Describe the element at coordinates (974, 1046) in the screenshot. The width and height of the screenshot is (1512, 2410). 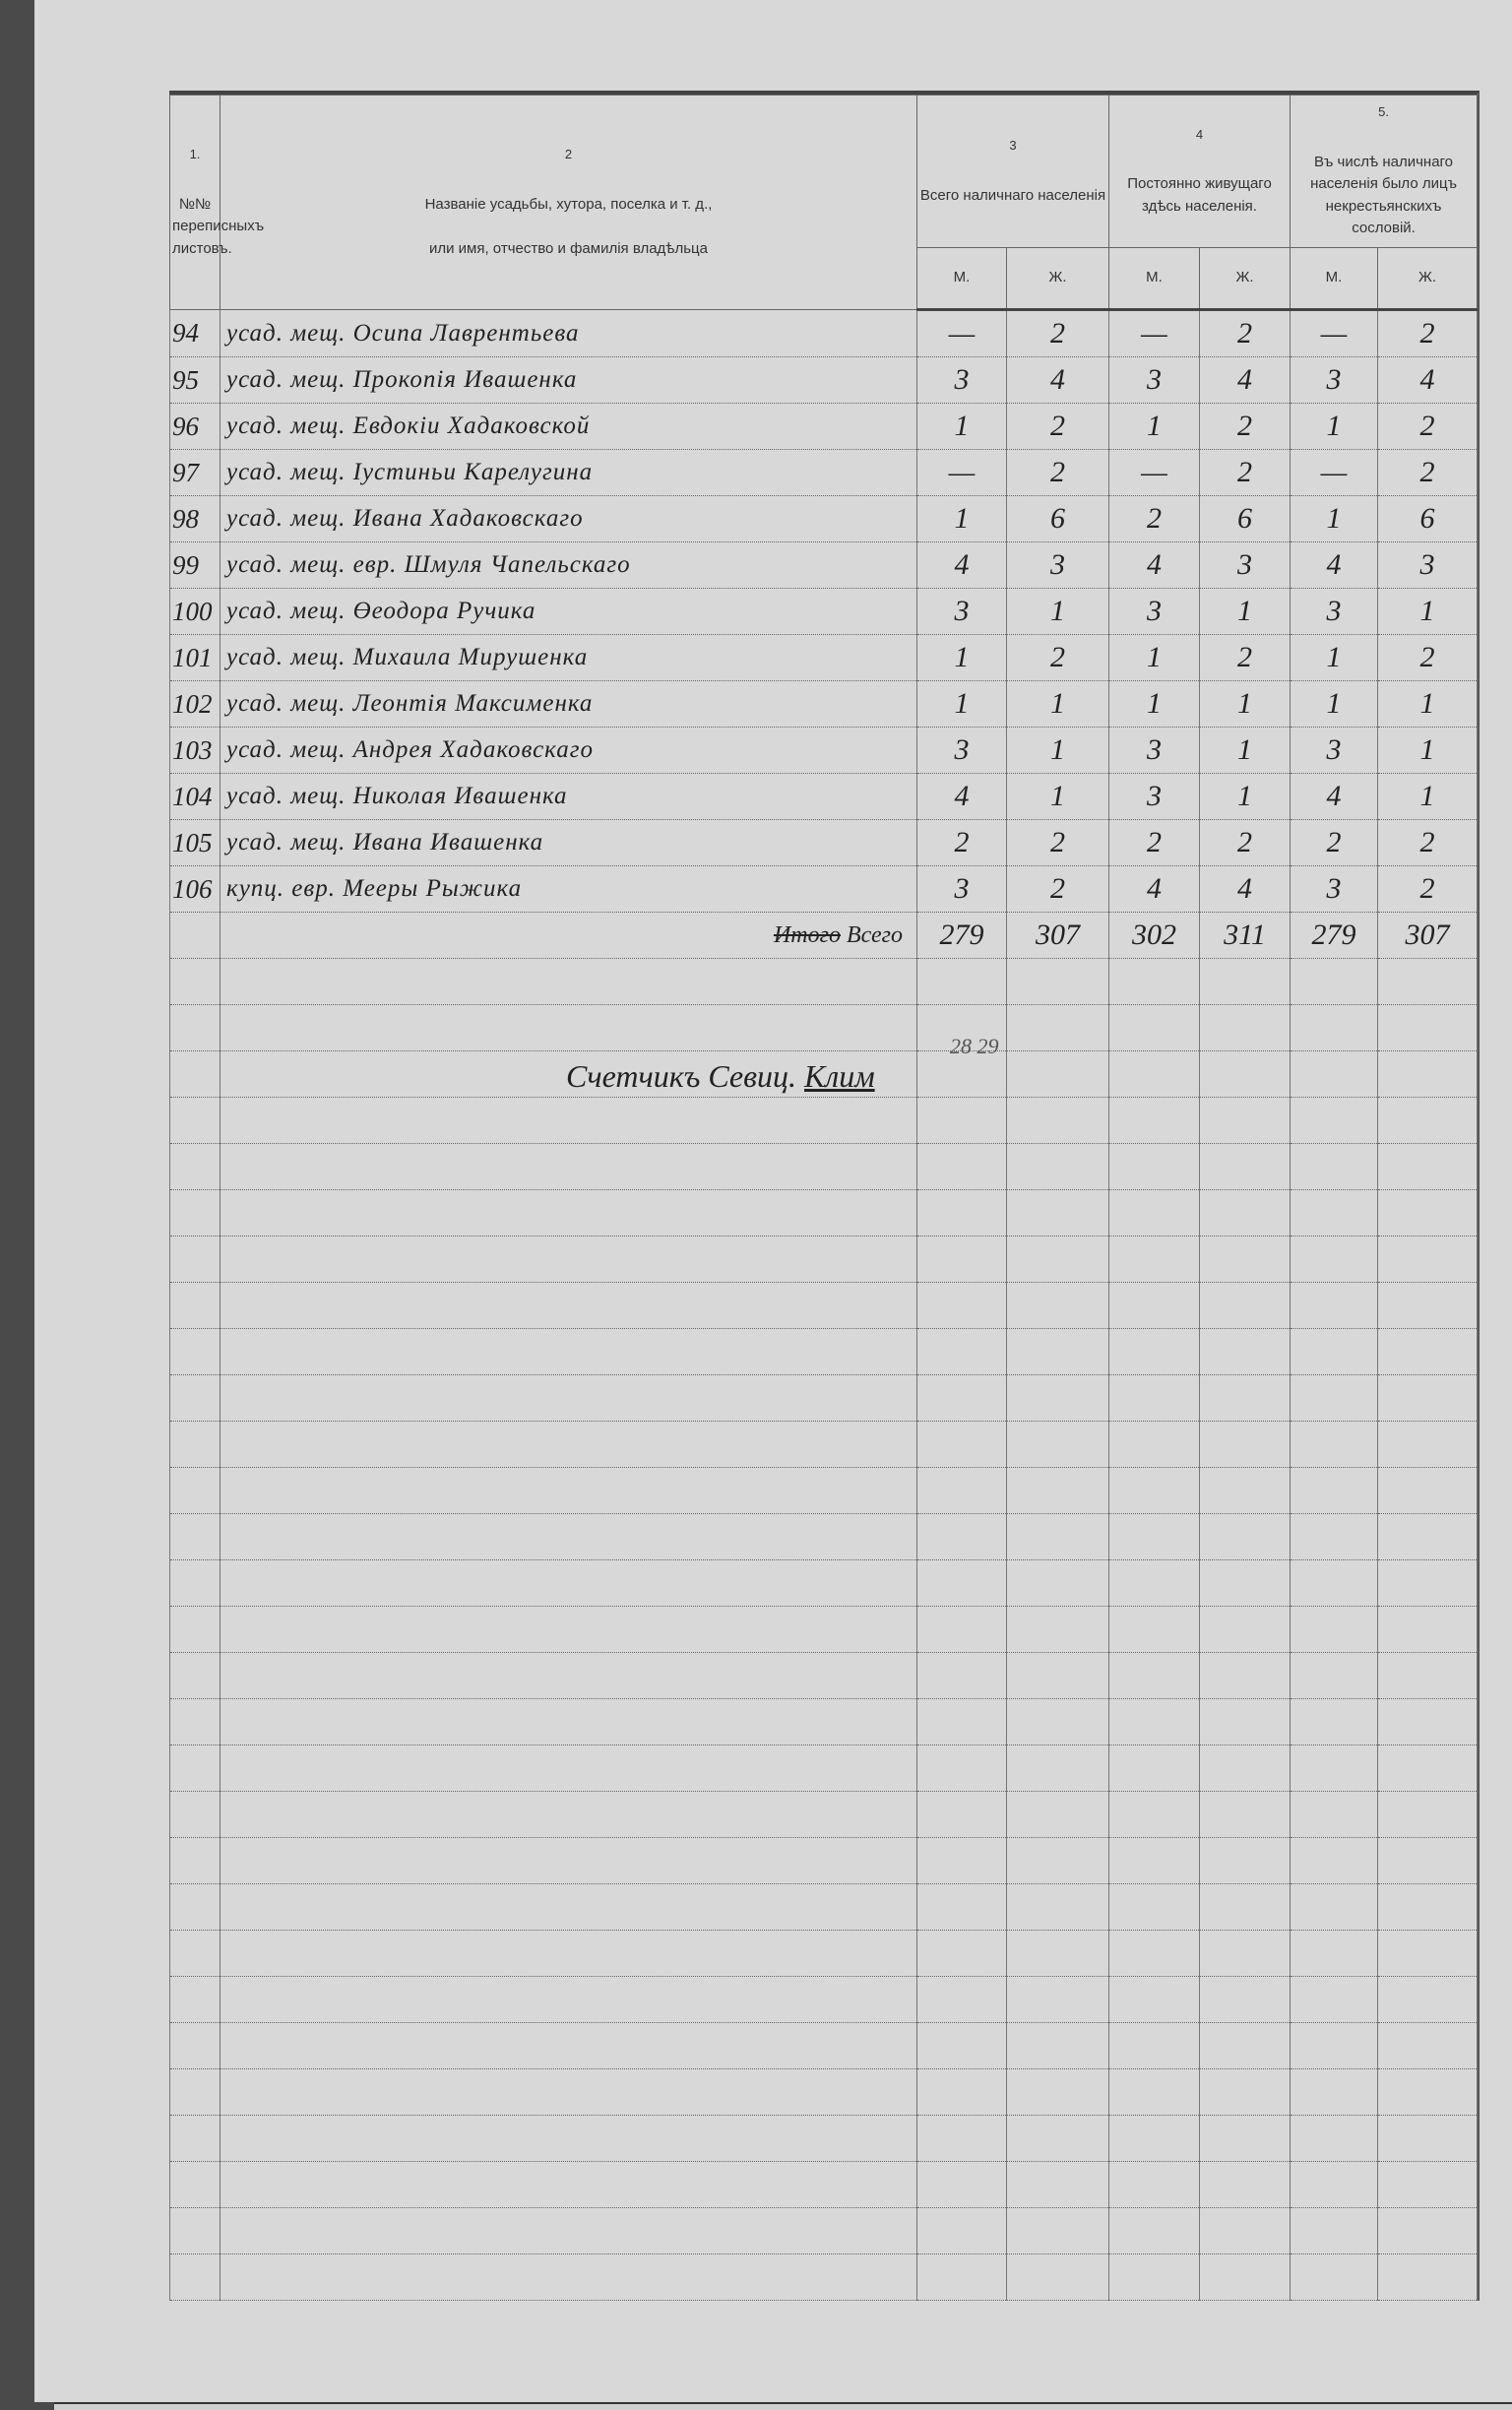
I see `corrections-note: 28 29` at that location.